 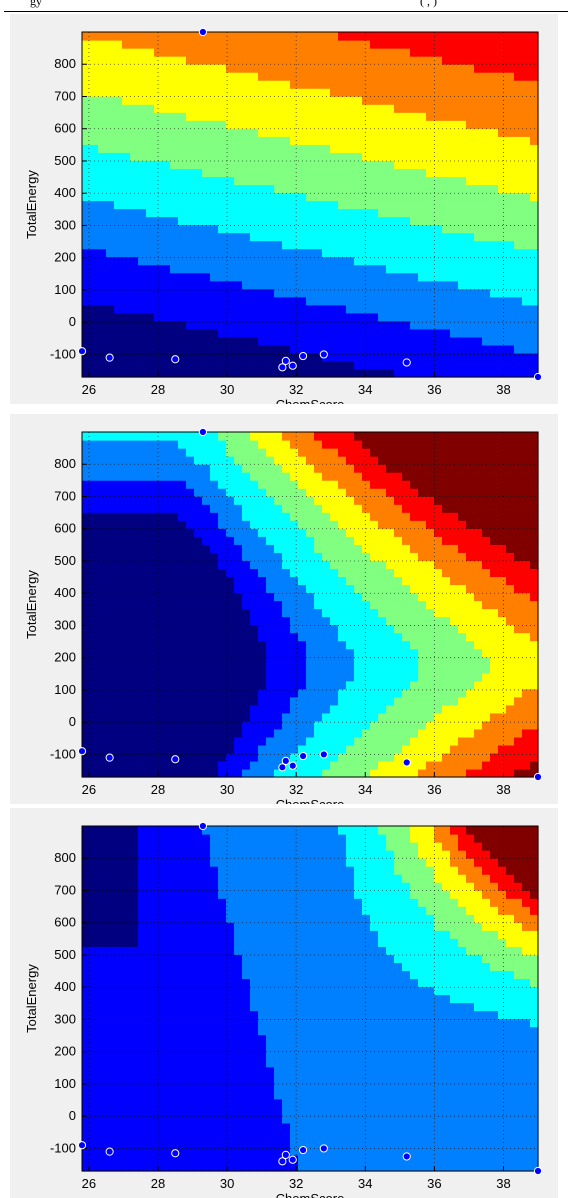 I want to click on header-left-text: gy, so click(x=36, y=4).